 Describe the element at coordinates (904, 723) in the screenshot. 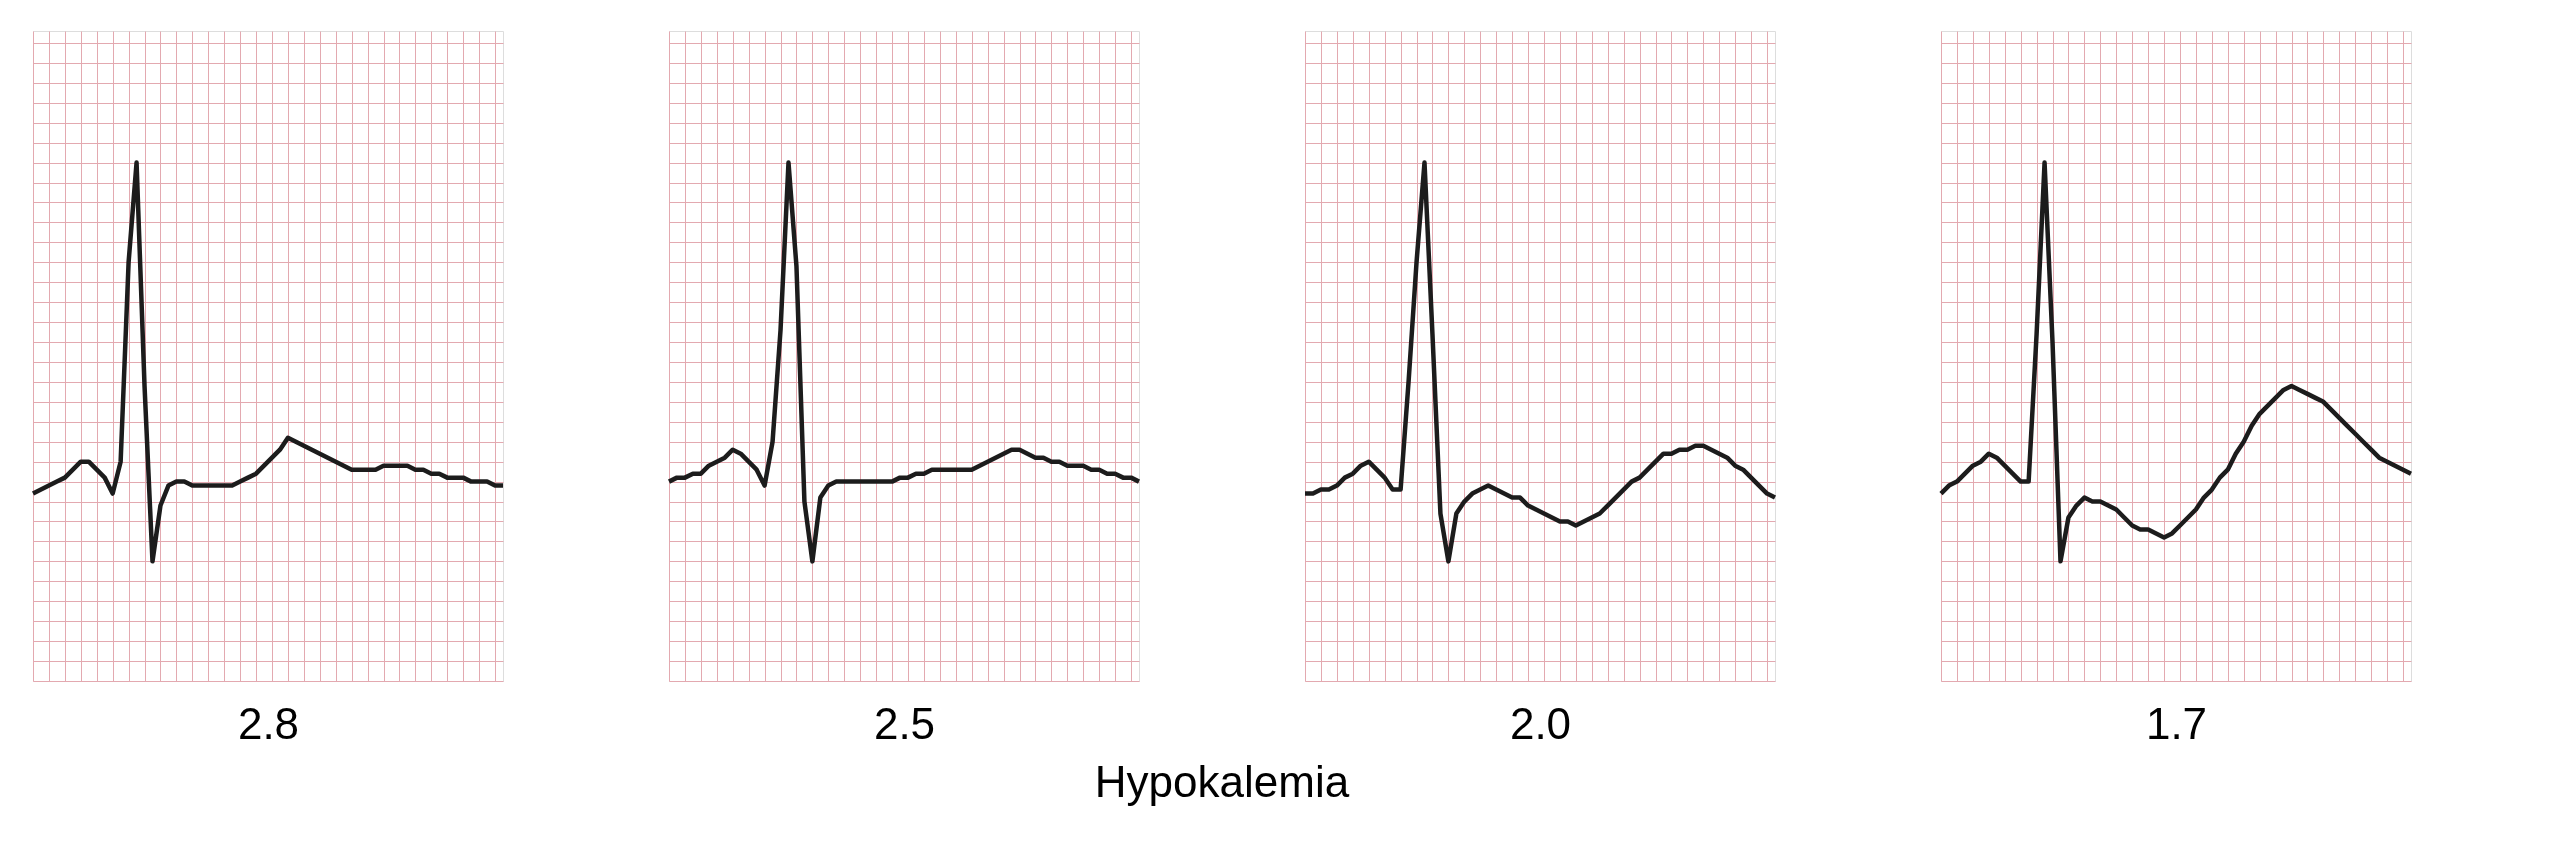

I see `x-axis-title: 2.5` at that location.